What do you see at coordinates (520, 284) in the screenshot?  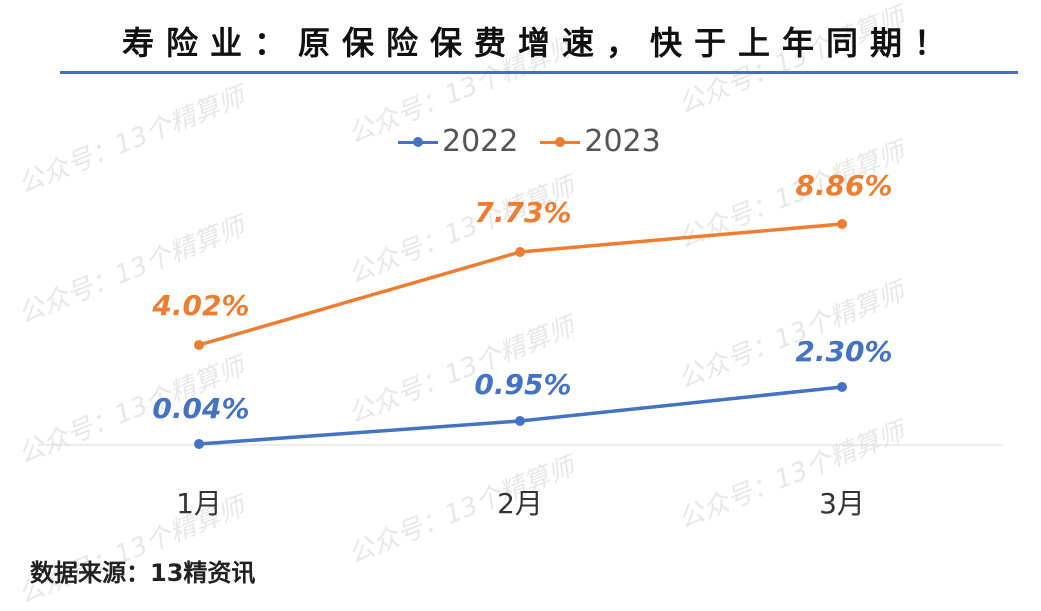 I see `series-line-2023` at bounding box center [520, 284].